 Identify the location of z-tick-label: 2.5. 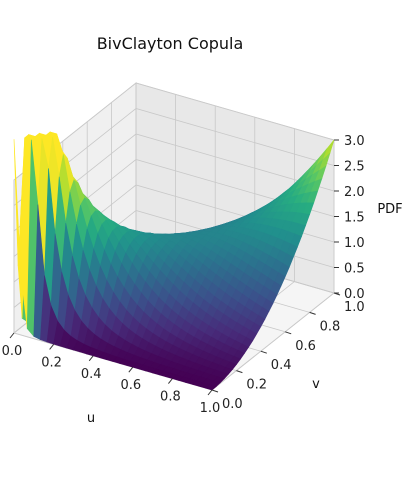
(354, 167).